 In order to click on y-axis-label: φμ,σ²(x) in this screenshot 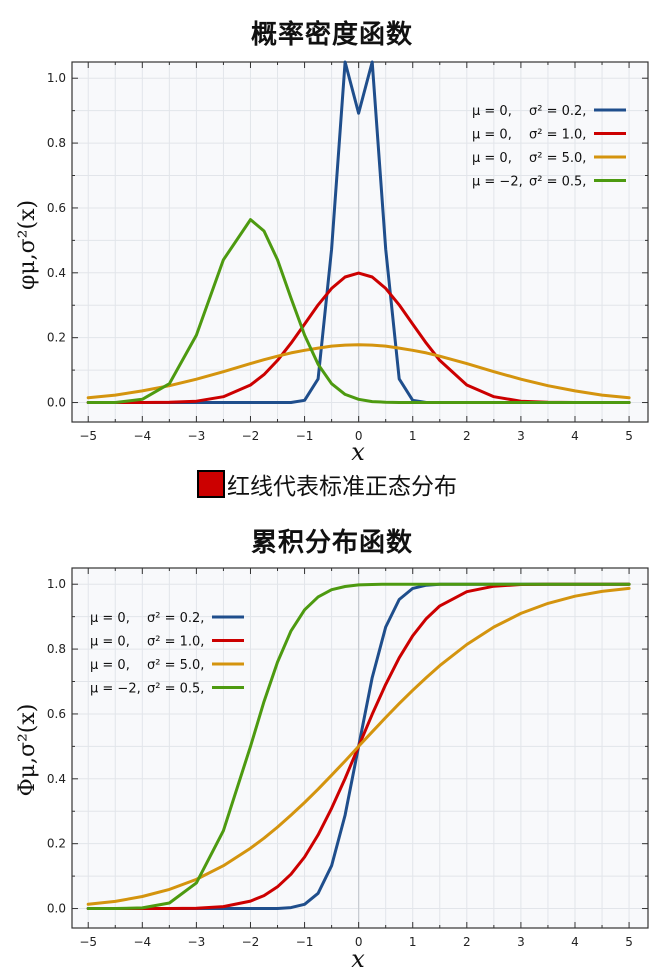, I will do `click(27, 245)`.